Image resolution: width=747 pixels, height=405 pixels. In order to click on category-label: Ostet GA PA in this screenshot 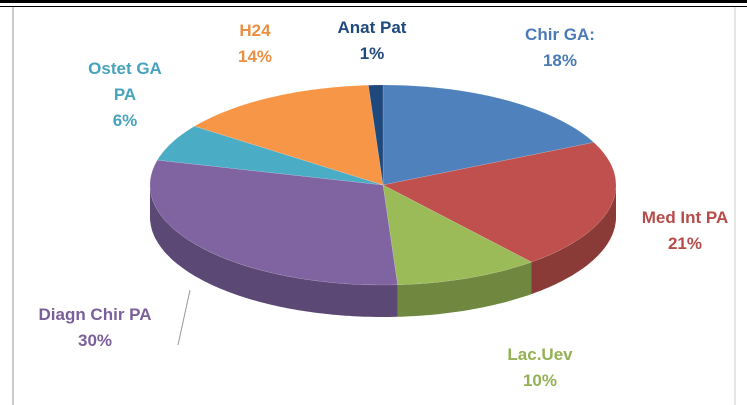, I will do `click(125, 81)`.